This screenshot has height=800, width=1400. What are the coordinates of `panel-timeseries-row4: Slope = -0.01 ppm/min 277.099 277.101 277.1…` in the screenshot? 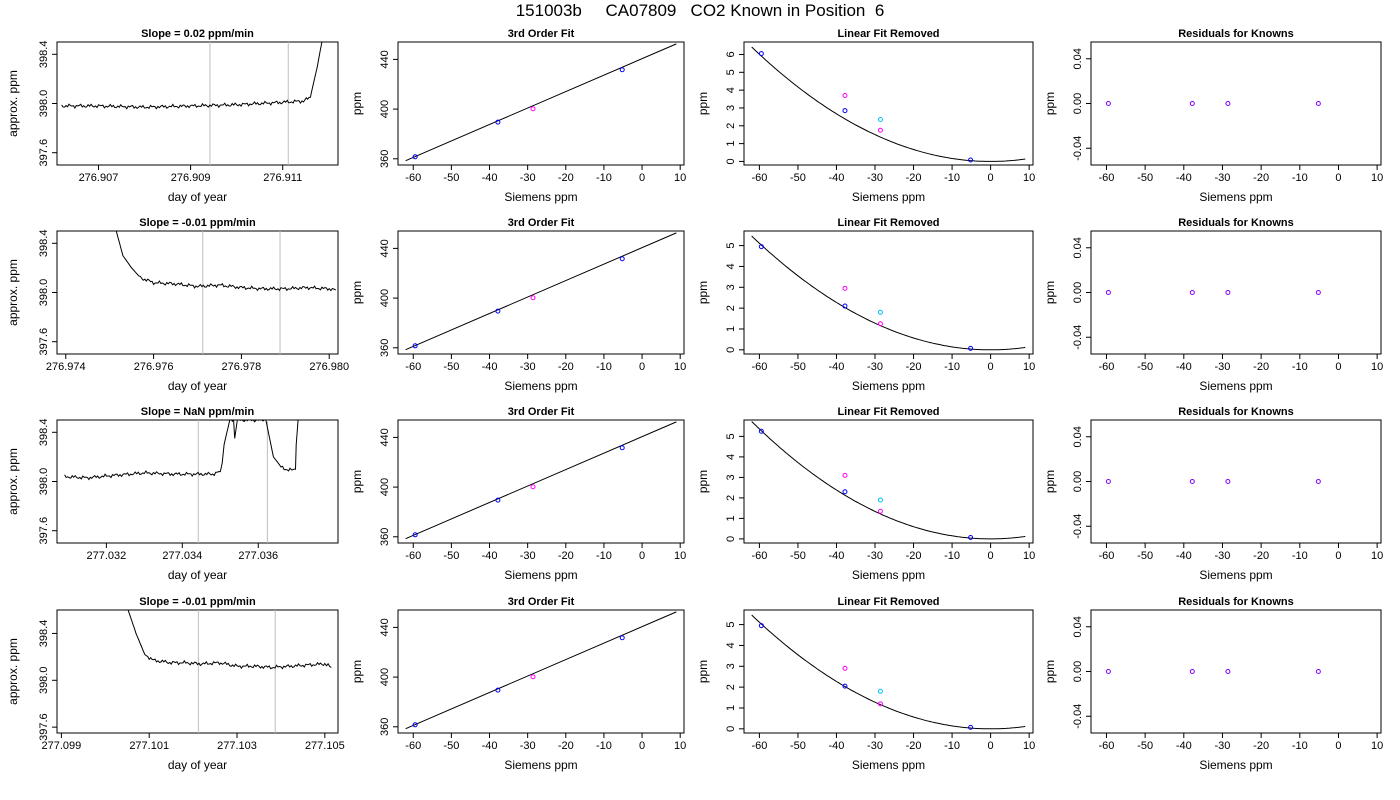 It's located at (175, 684).